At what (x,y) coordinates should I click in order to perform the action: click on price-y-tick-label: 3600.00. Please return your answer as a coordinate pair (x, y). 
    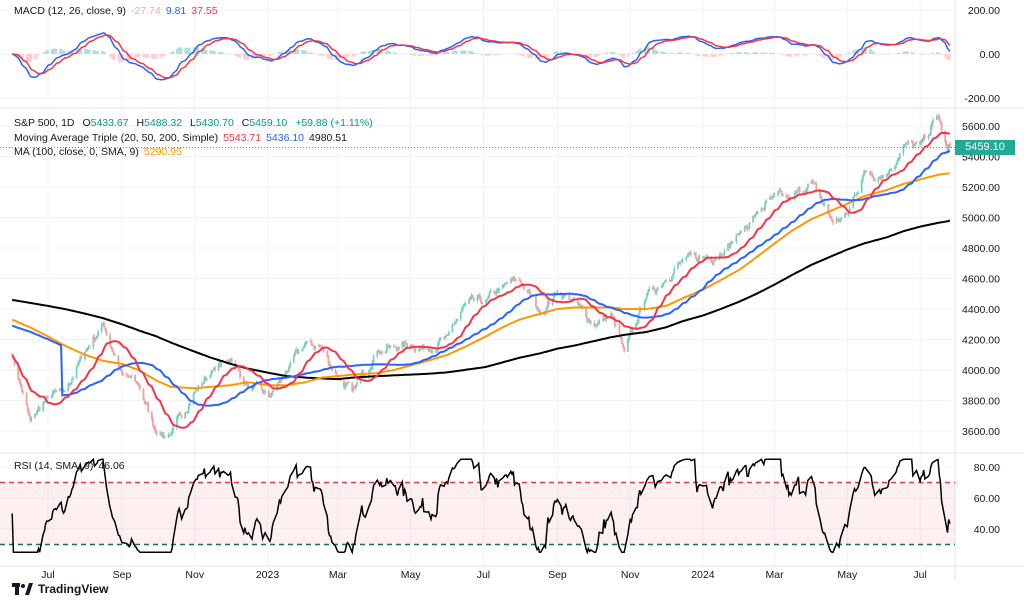
    Looking at the image, I should click on (981, 432).